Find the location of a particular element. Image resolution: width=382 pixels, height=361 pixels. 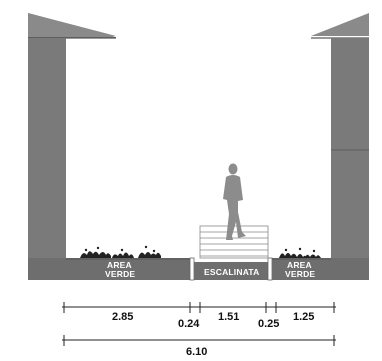

dimension-labels: 2.85 0.24 1.51 0.25 1.25 6.10 is located at coordinates (213, 334).